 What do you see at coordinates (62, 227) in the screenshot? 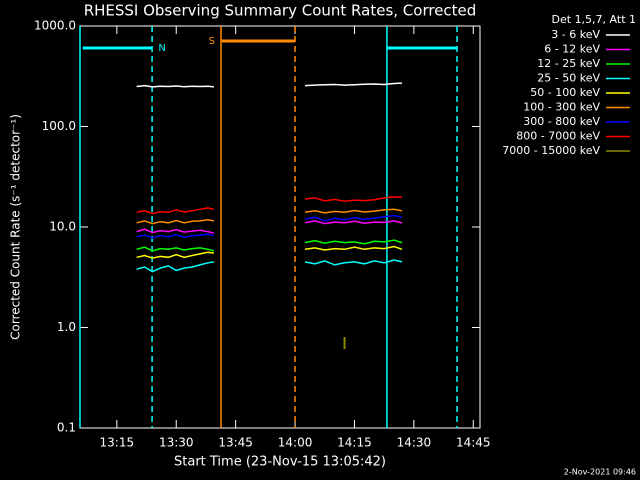
I see `y-tick-label: 10.0` at bounding box center [62, 227].